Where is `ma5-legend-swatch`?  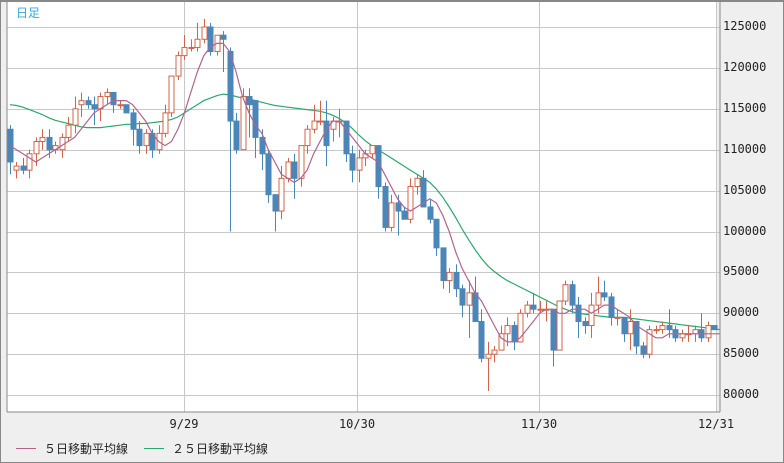
ma5-legend-swatch is located at coordinates (26, 448).